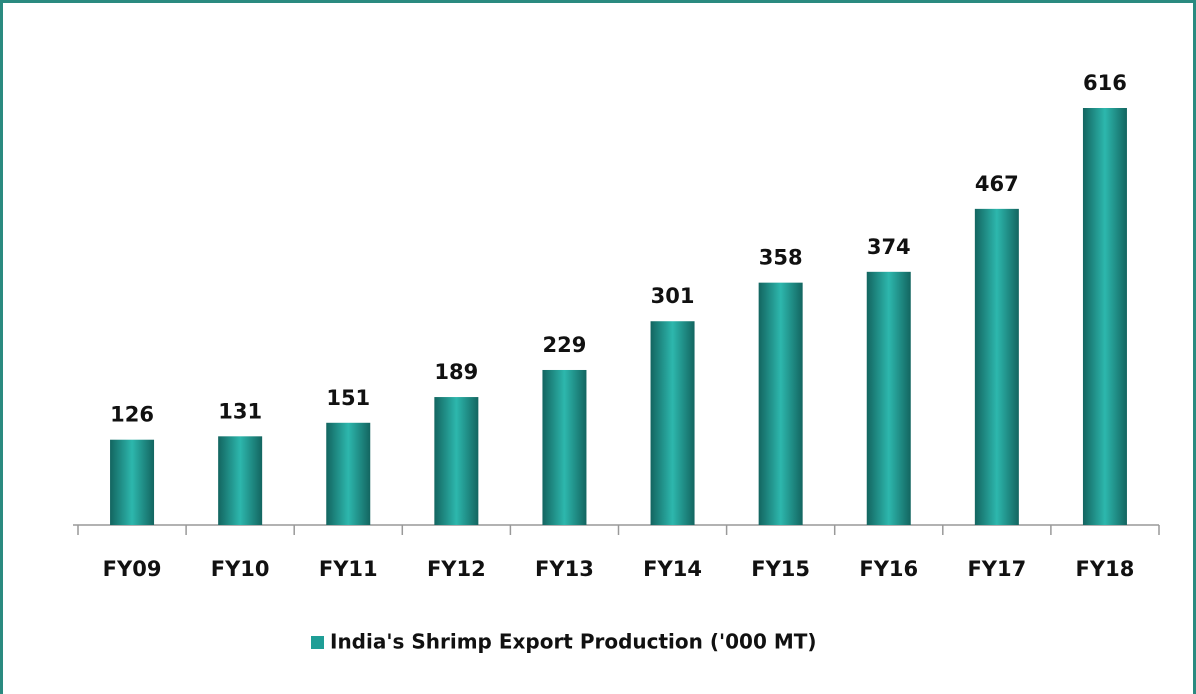 The height and width of the screenshot is (694, 1196). What do you see at coordinates (564, 569) in the screenshot?
I see `x-tick-label: FY13` at bounding box center [564, 569].